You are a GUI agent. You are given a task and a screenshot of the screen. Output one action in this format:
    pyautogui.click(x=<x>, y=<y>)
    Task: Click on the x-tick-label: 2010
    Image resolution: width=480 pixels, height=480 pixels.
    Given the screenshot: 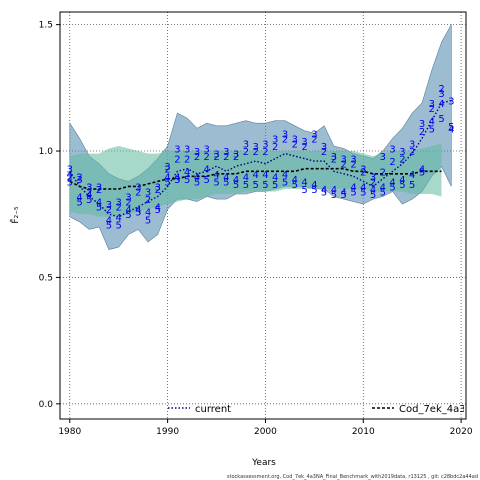 What is the action you would take?
    pyautogui.click(x=363, y=432)
    